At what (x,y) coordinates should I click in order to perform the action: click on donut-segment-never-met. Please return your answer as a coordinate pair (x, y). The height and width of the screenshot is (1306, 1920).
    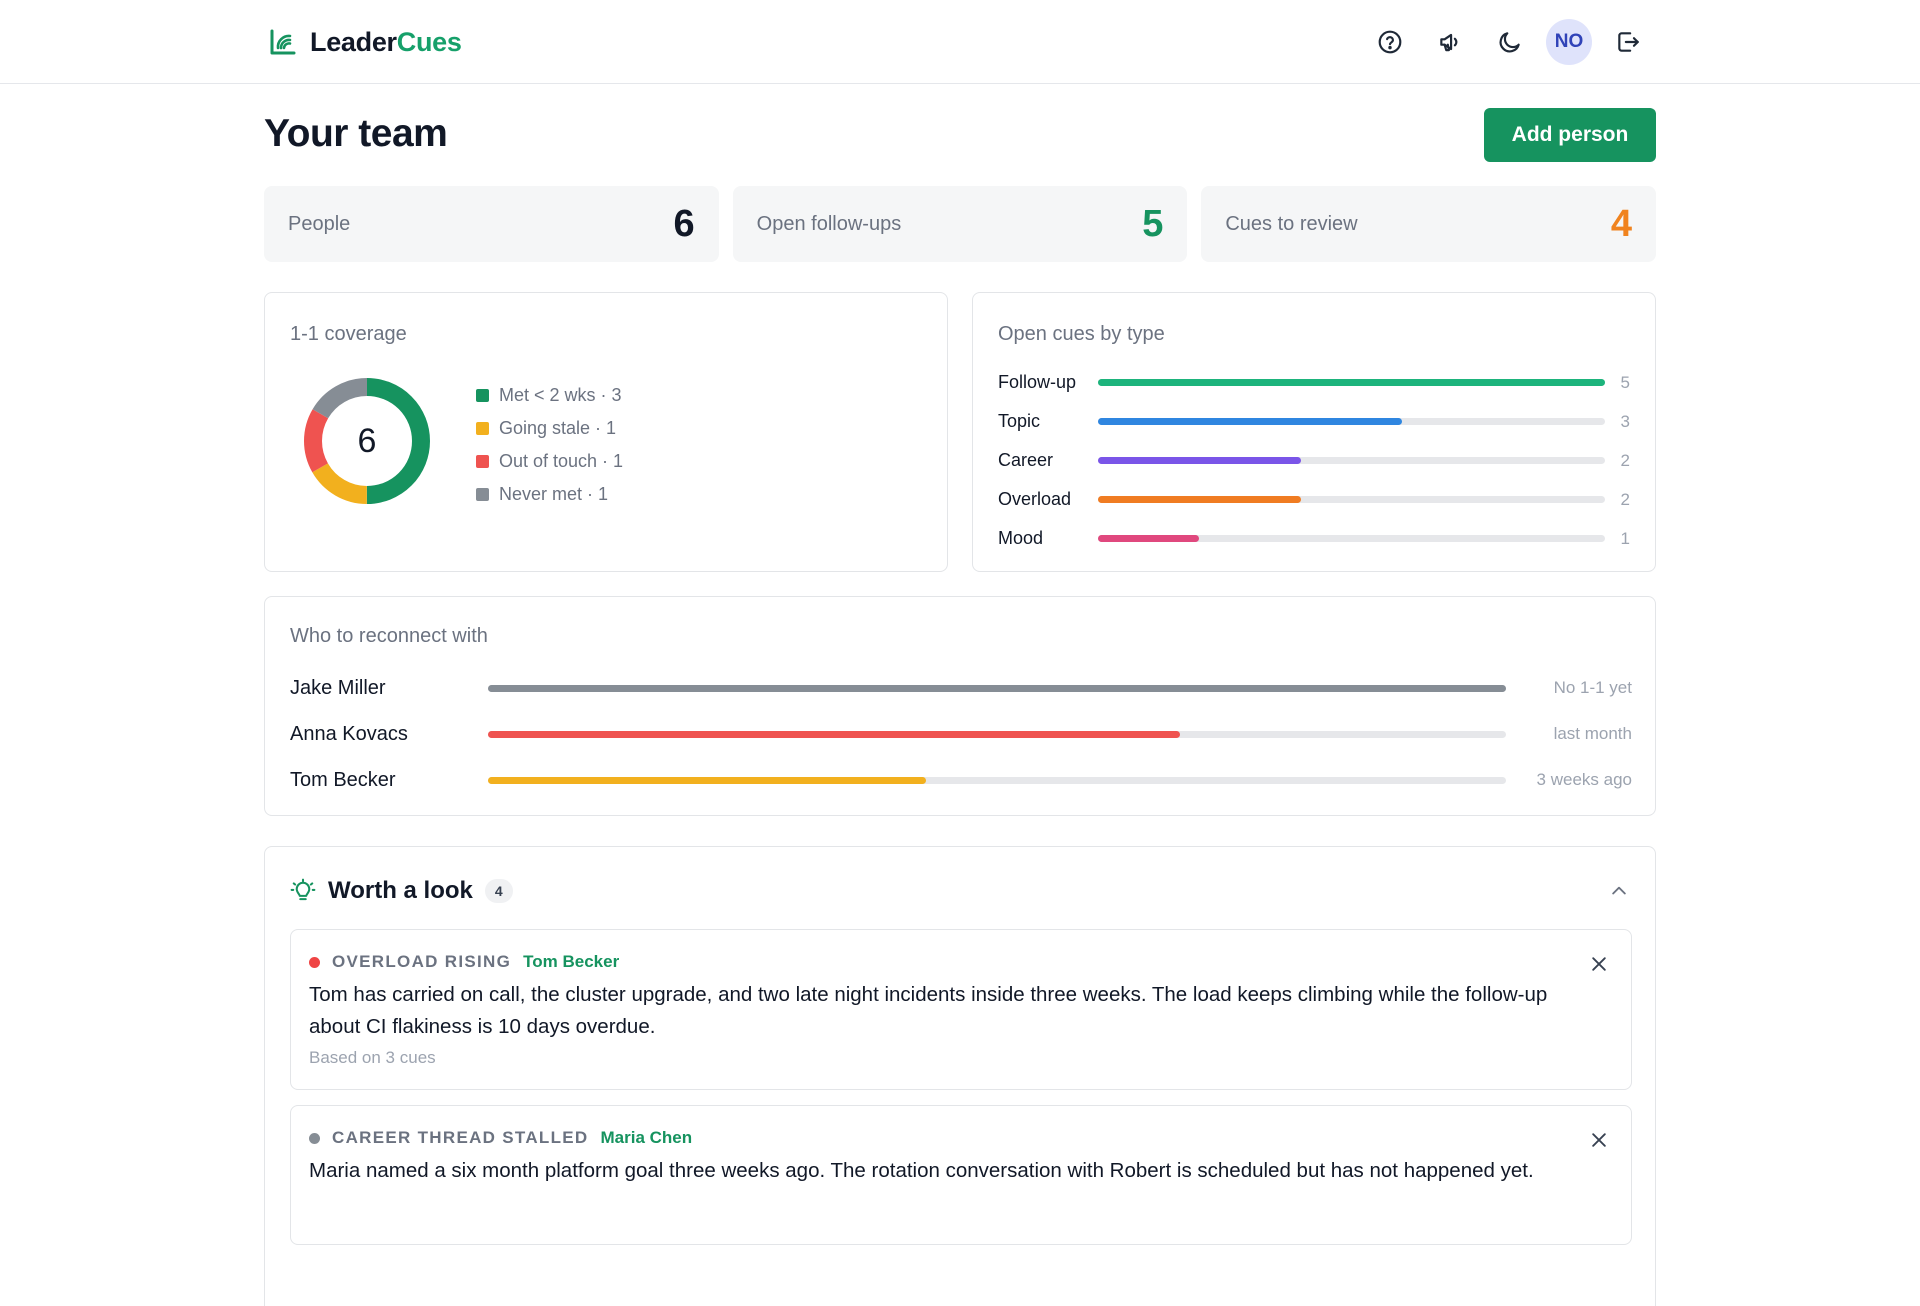
    Looking at the image, I should click on (367, 441).